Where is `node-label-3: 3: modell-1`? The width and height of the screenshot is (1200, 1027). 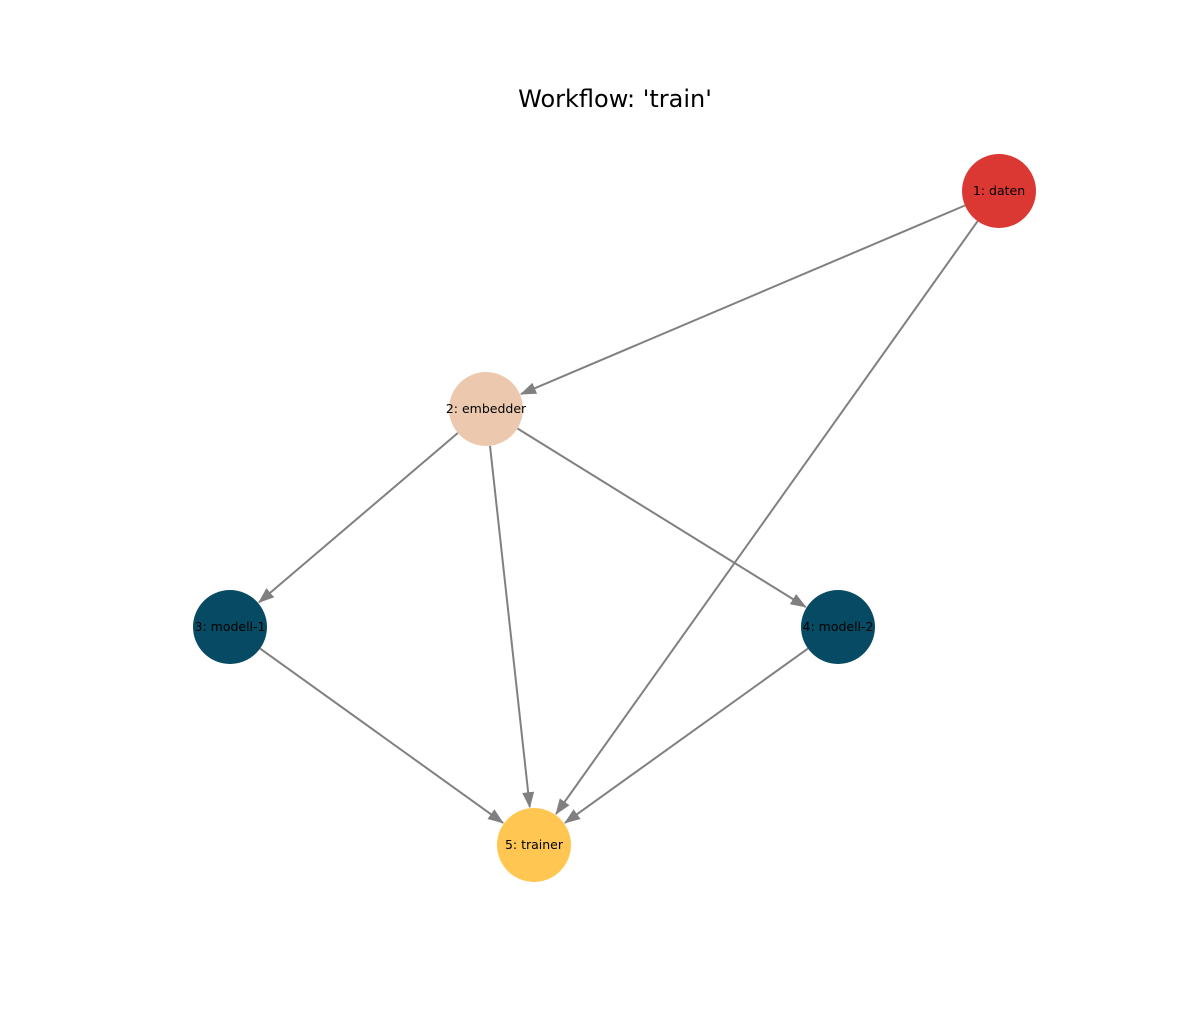
node-label-3: 3: modell-1 is located at coordinates (230, 626).